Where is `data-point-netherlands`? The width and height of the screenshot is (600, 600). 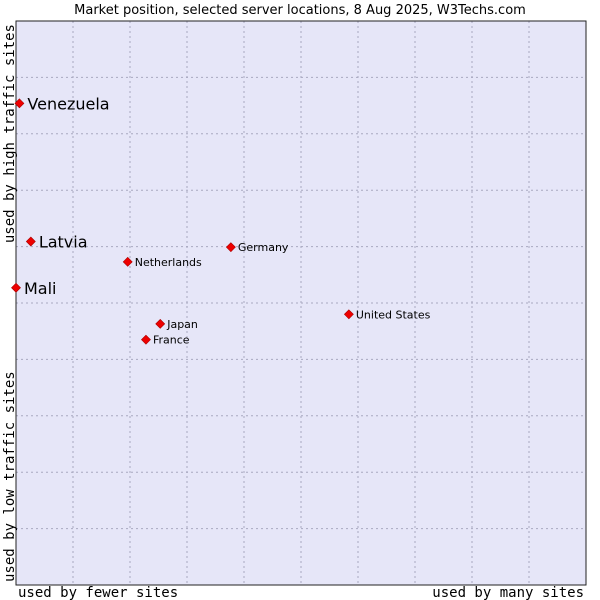 data-point-netherlands is located at coordinates (127, 261).